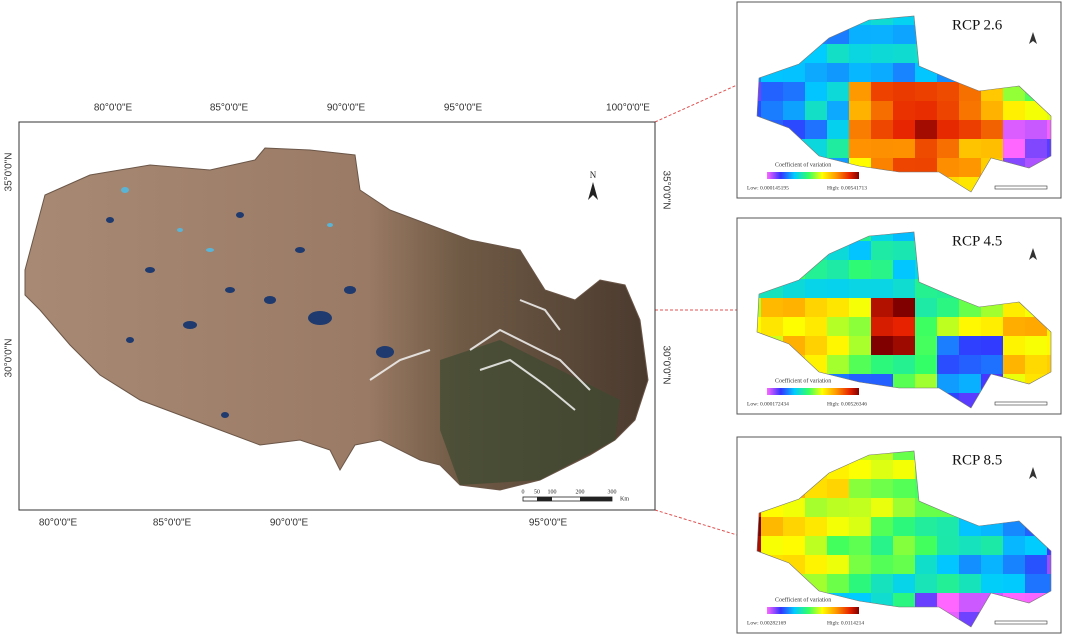 The image size is (1072, 635). Describe the element at coordinates (580, 492) in the screenshot. I see `scale-tick: 200` at that location.